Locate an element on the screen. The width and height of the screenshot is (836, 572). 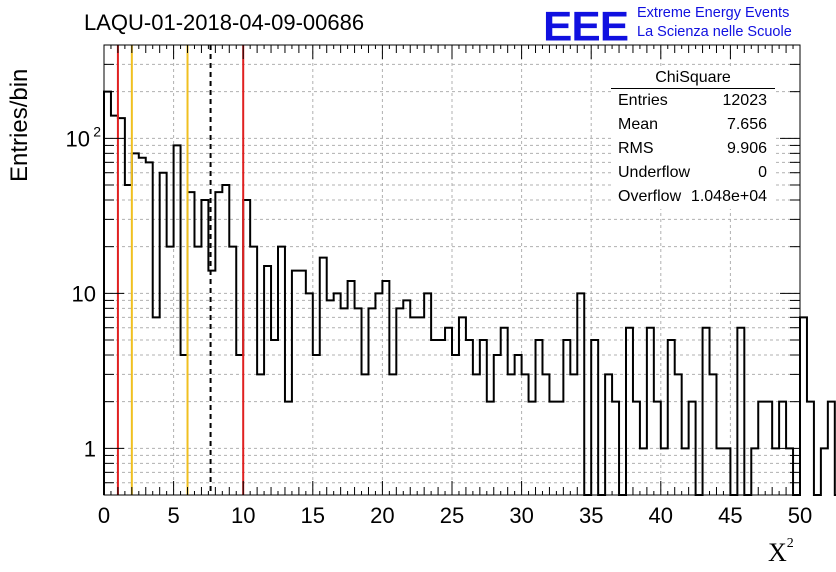
x-tick-label: 35 is located at coordinates (591, 515).